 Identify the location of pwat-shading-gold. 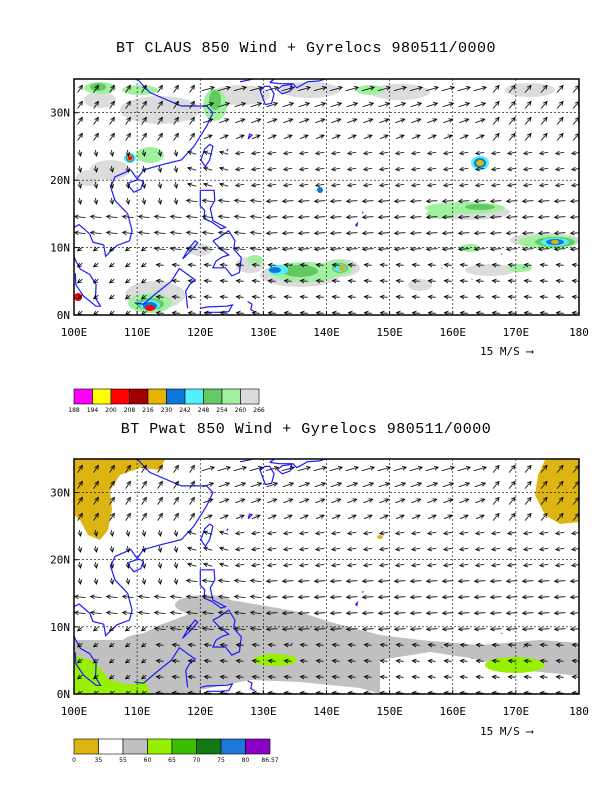
(326, 499).